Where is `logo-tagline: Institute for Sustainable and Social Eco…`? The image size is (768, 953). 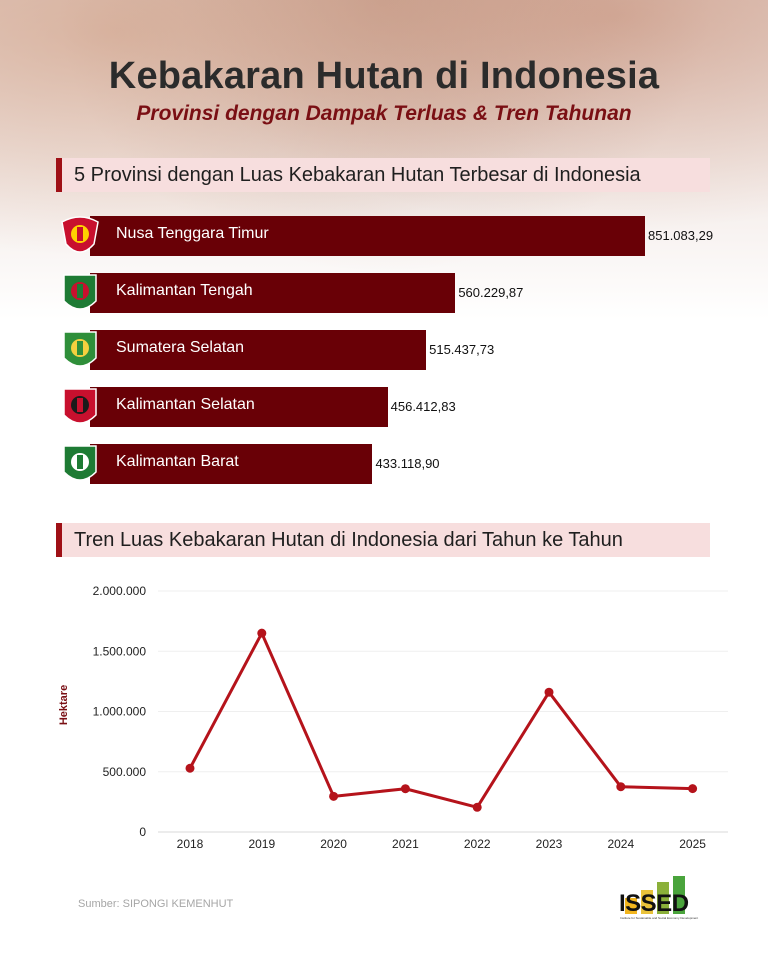 logo-tagline: Institute for Sustainable and Social Eco… is located at coordinates (659, 918).